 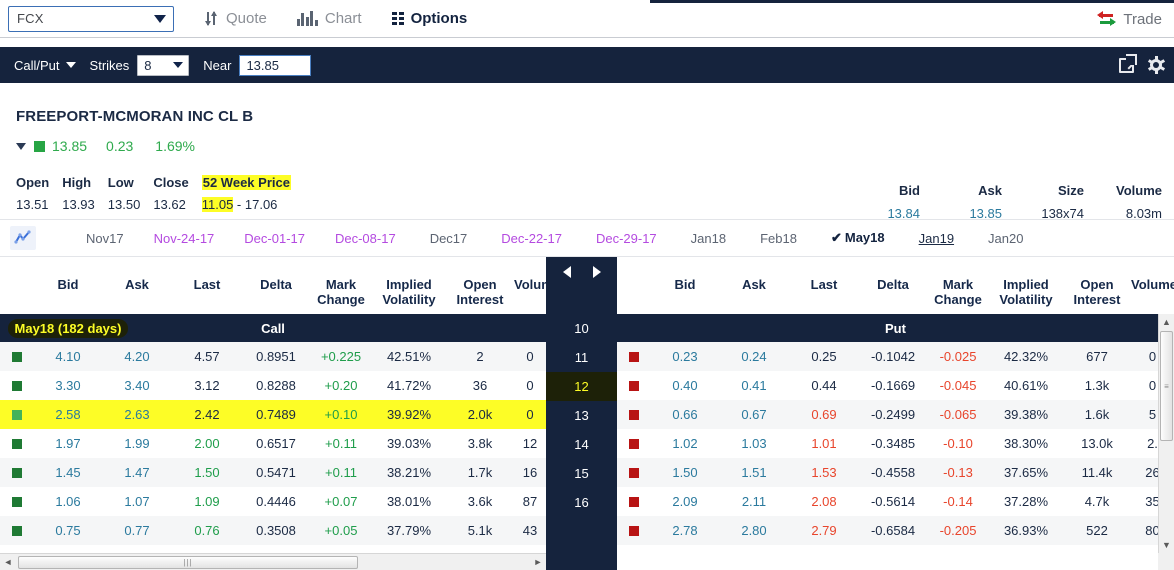 What do you see at coordinates (531, 238) in the screenshot?
I see `expiry-tab-dec-22-17: Dec-22-17` at bounding box center [531, 238].